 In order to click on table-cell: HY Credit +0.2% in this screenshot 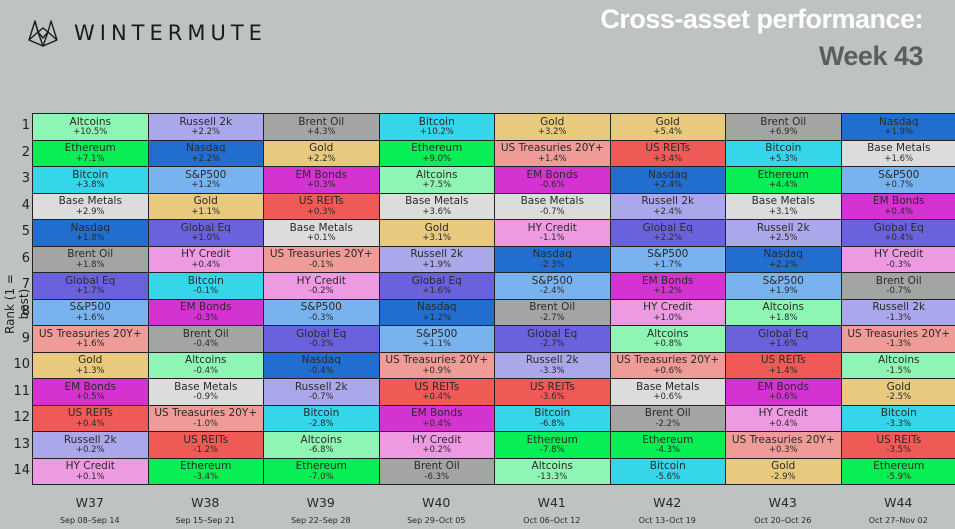, I will do `click(437, 445)`.